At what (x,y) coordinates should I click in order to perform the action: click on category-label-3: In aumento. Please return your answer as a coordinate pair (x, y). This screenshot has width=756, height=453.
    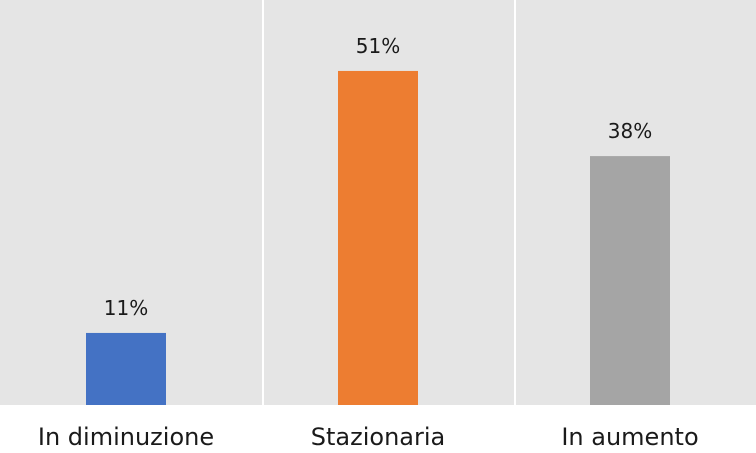
    Looking at the image, I should click on (629, 437).